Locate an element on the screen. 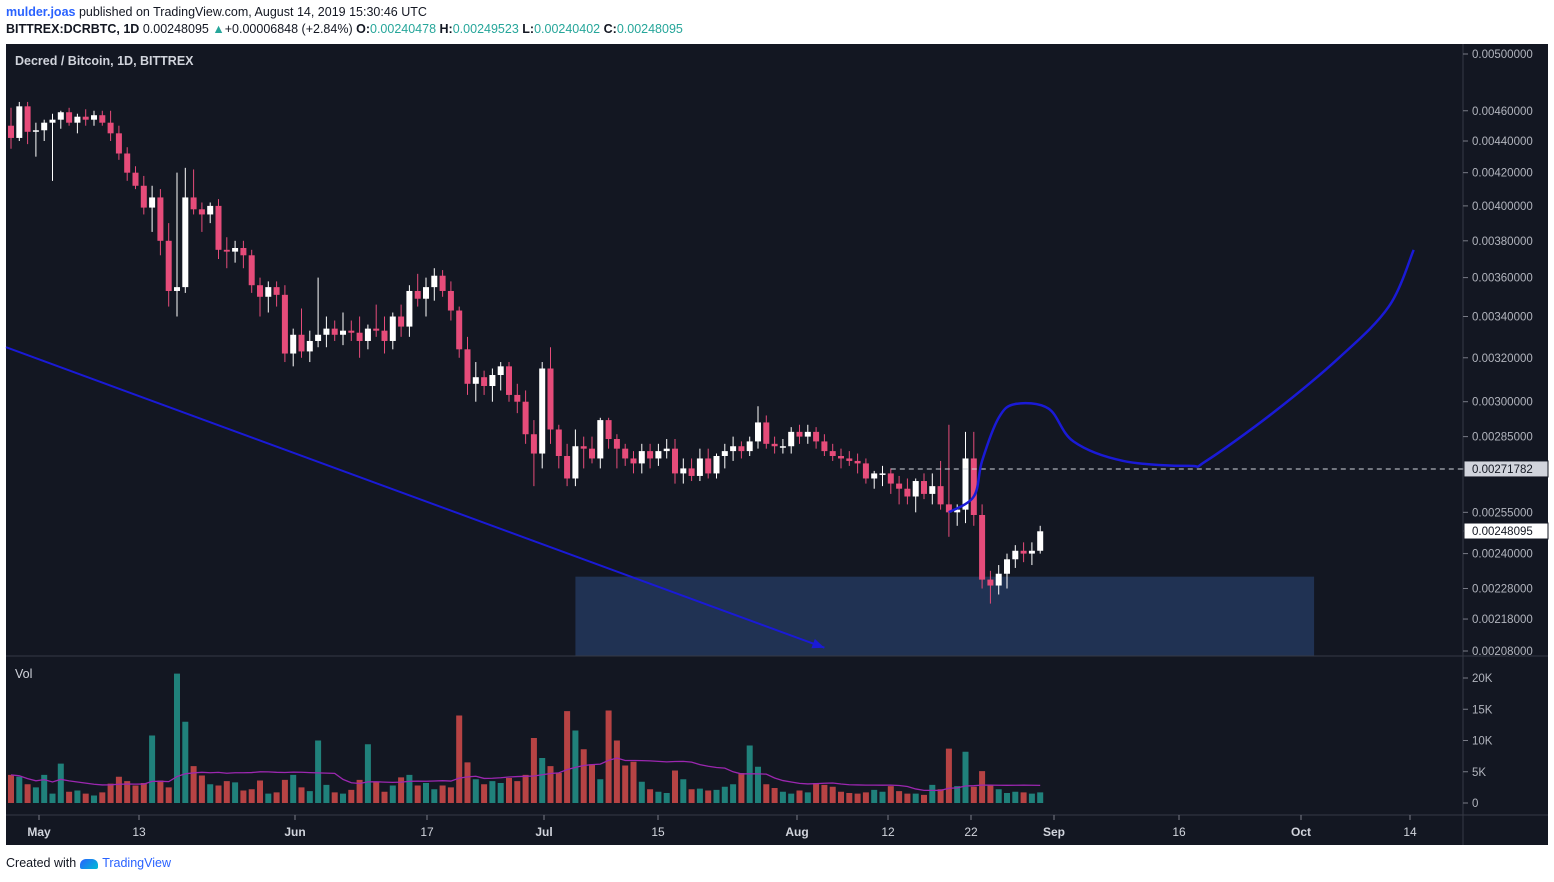 The image size is (1554, 882). change-value: +0.00006848 (+2.84%) is located at coordinates (288, 29).